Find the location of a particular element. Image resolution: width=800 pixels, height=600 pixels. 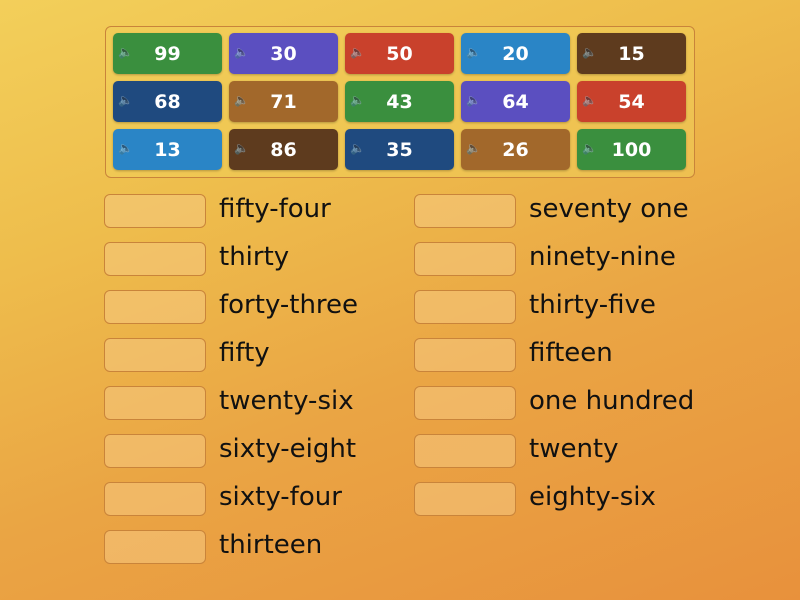

tile-label: 100 is located at coordinates (631, 149).